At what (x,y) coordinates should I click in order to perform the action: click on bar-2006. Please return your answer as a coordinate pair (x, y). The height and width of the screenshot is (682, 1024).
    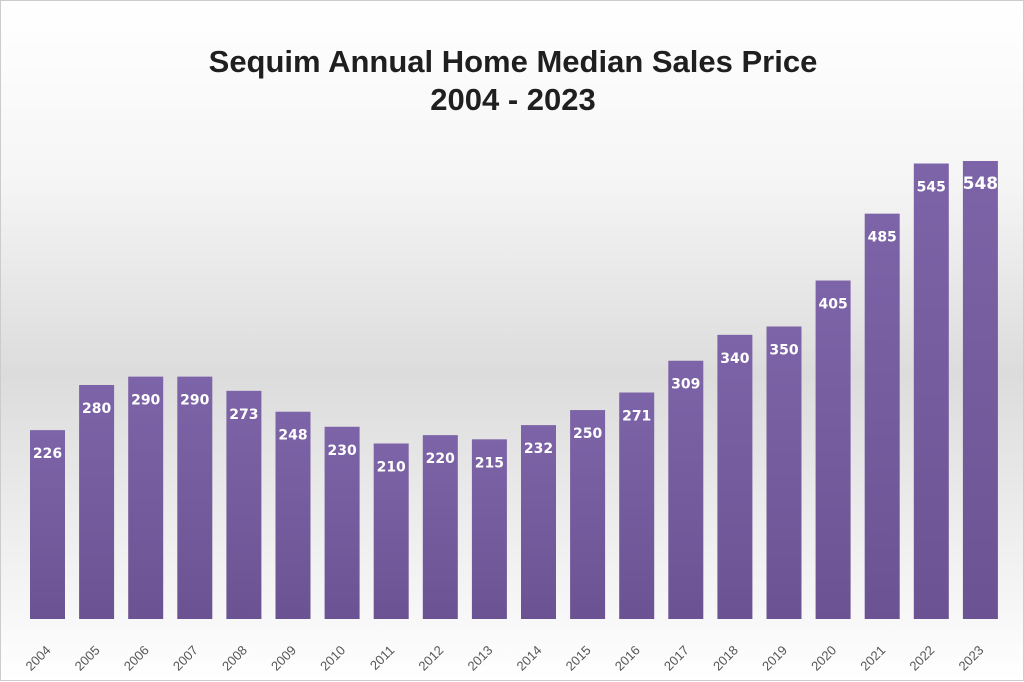
    Looking at the image, I should click on (146, 497).